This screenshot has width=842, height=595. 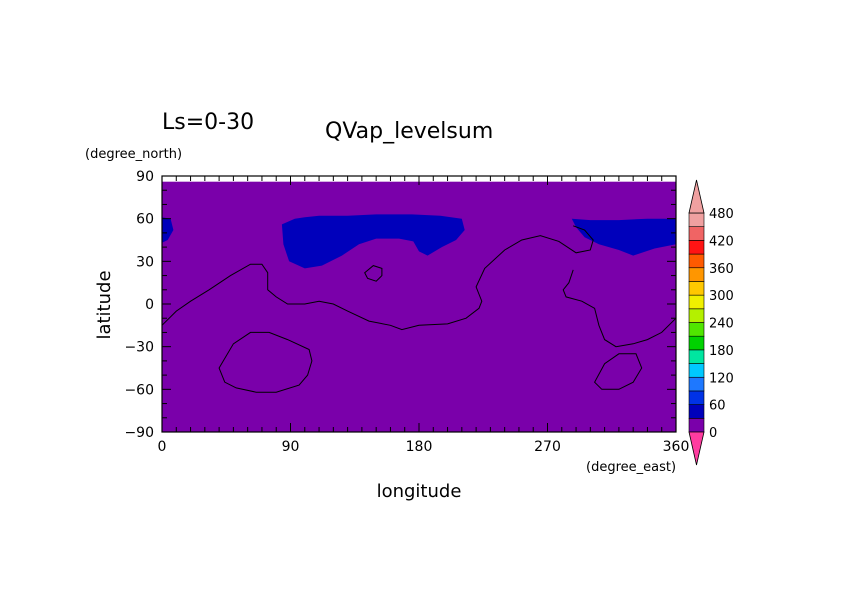 I want to click on x-axis-label: longitude, so click(x=419, y=491).